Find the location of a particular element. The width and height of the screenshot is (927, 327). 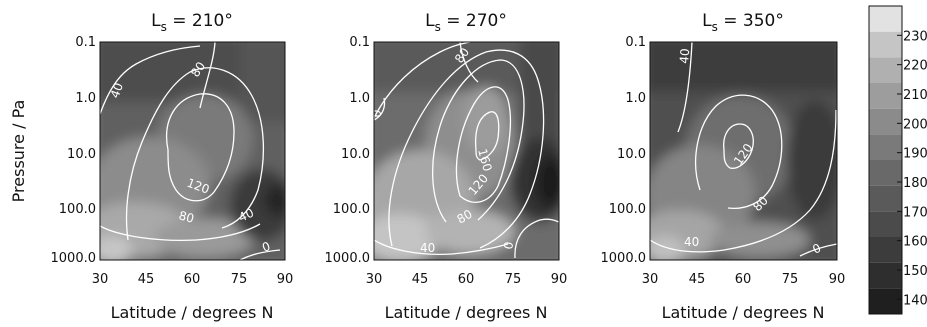

colorbar-tick-label: 180 is located at coordinates (915, 183).